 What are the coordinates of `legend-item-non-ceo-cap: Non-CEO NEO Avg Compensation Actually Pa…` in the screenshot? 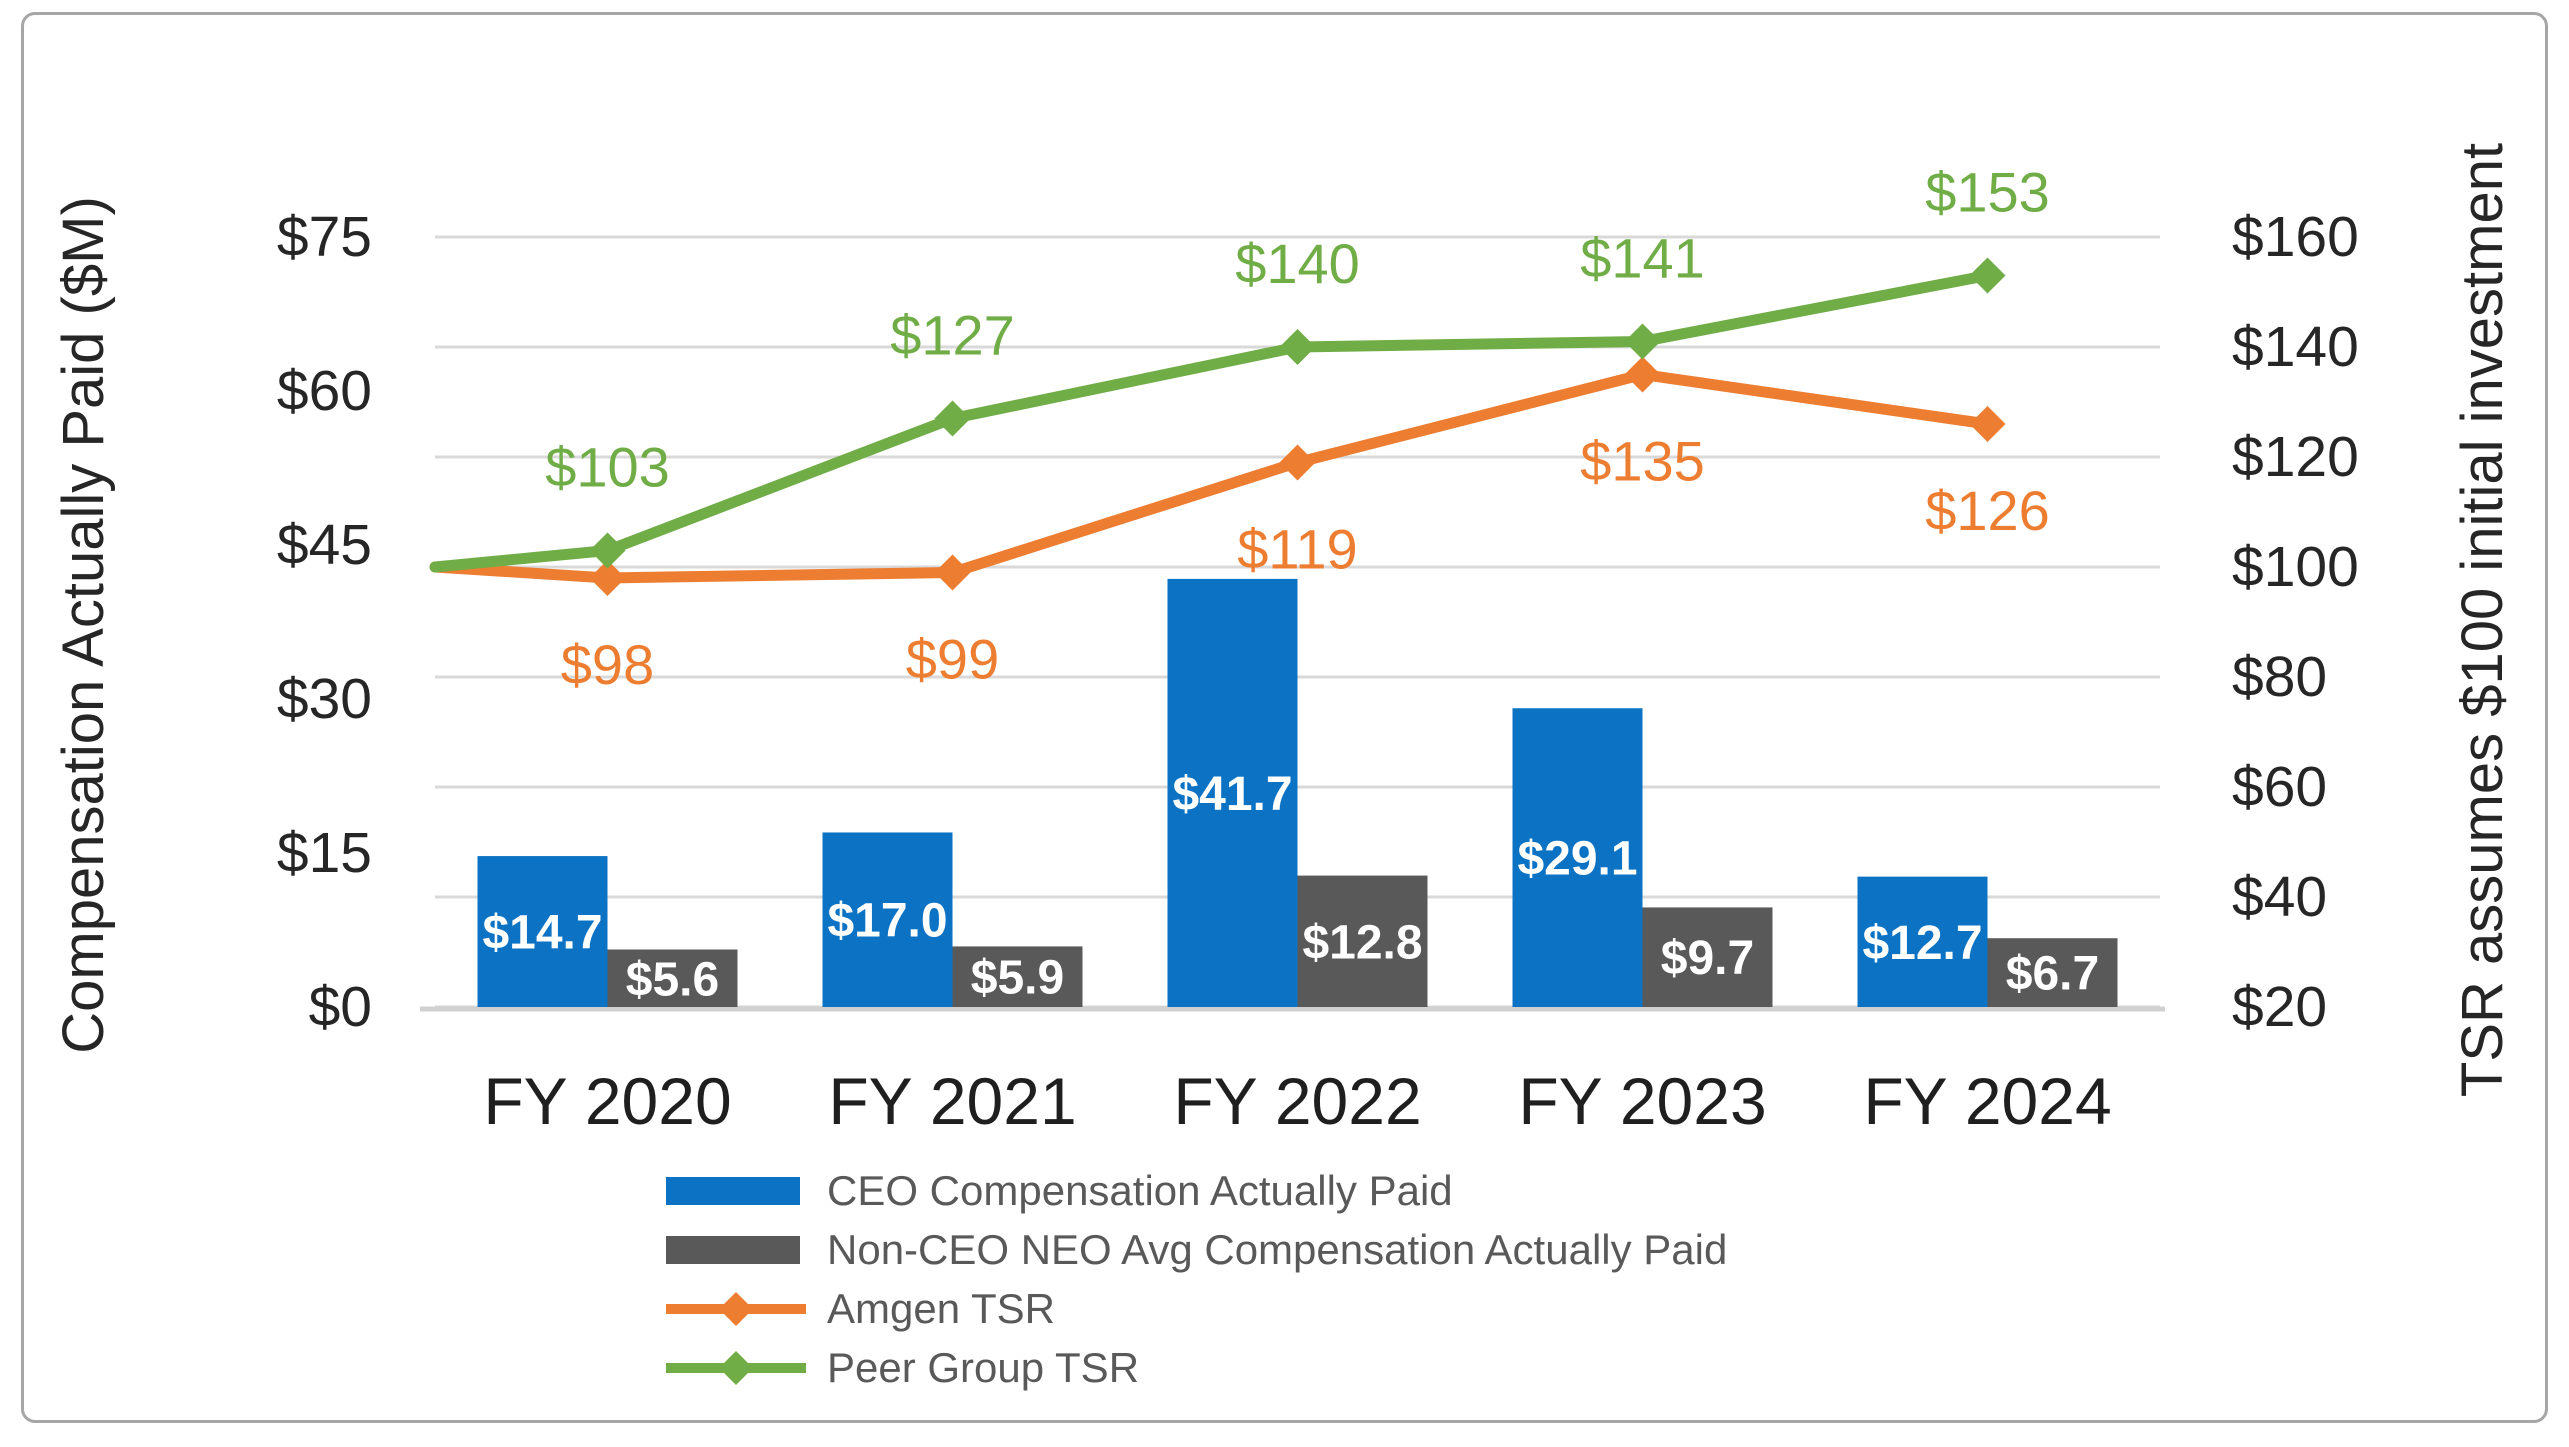 It's located at (1196, 1249).